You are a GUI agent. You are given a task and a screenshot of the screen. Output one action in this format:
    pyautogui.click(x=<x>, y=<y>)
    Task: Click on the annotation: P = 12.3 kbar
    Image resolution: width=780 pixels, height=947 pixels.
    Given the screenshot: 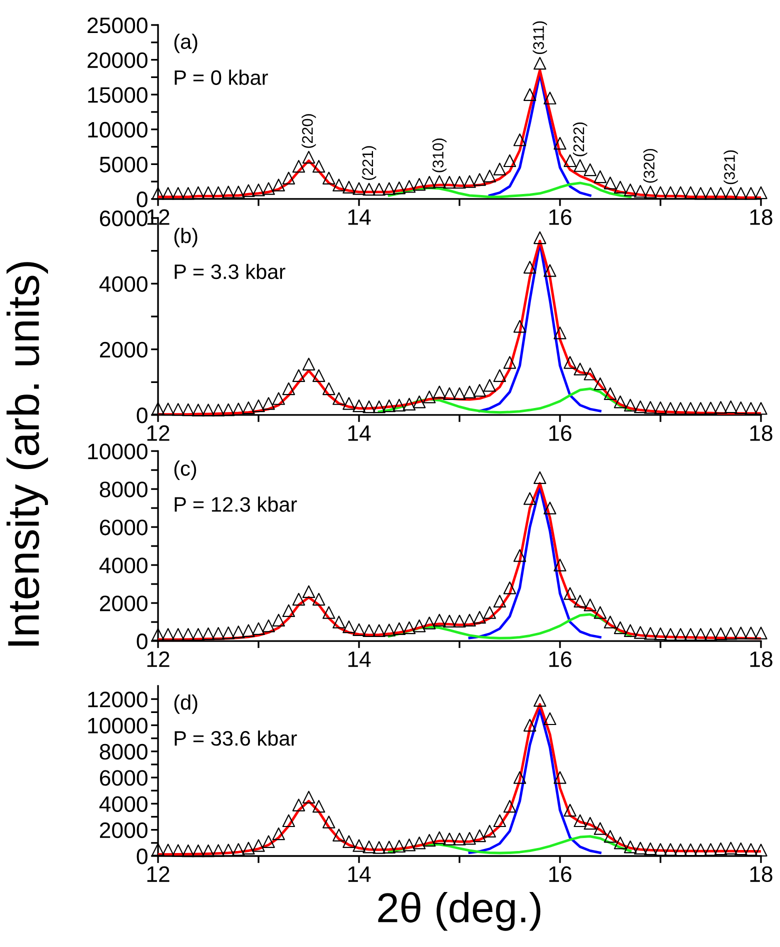 What is the action you would take?
    pyautogui.click(x=235, y=504)
    